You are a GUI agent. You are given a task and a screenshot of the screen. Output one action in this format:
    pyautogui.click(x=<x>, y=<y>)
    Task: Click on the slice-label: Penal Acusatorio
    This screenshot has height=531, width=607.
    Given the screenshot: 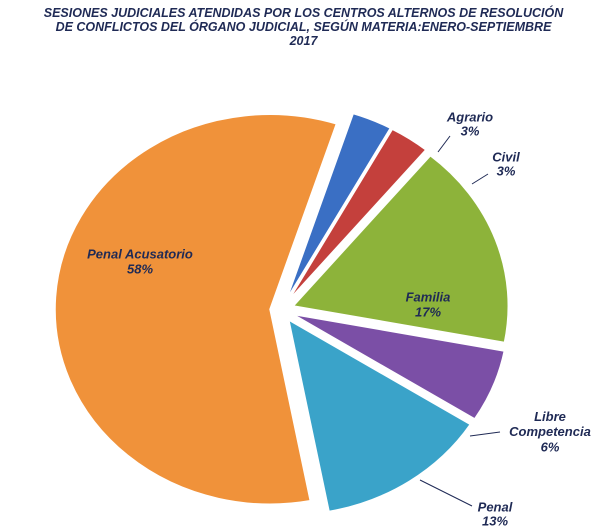 What is the action you would take?
    pyautogui.click(x=140, y=253)
    